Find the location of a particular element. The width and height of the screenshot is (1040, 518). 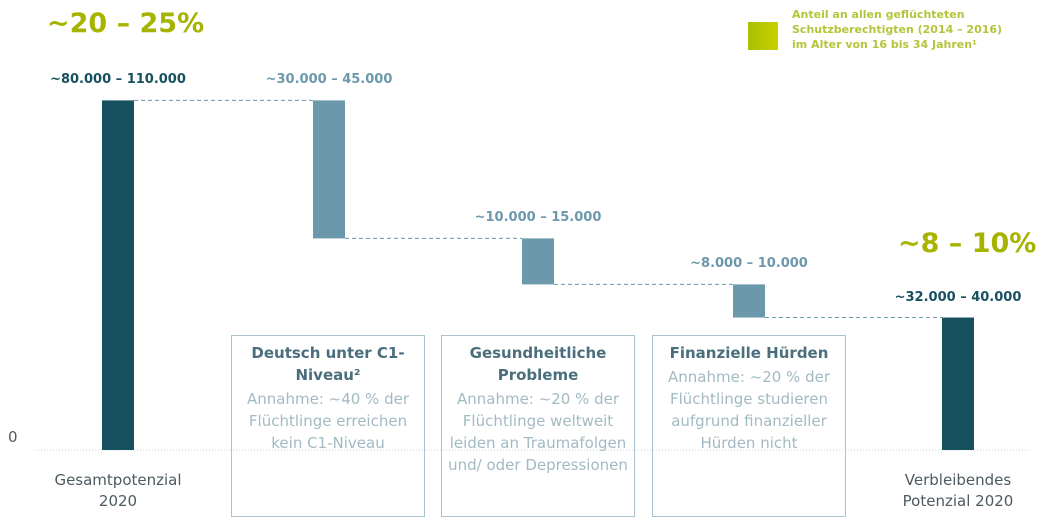

highlight: ~20 – 25% is located at coordinates (126, 23).